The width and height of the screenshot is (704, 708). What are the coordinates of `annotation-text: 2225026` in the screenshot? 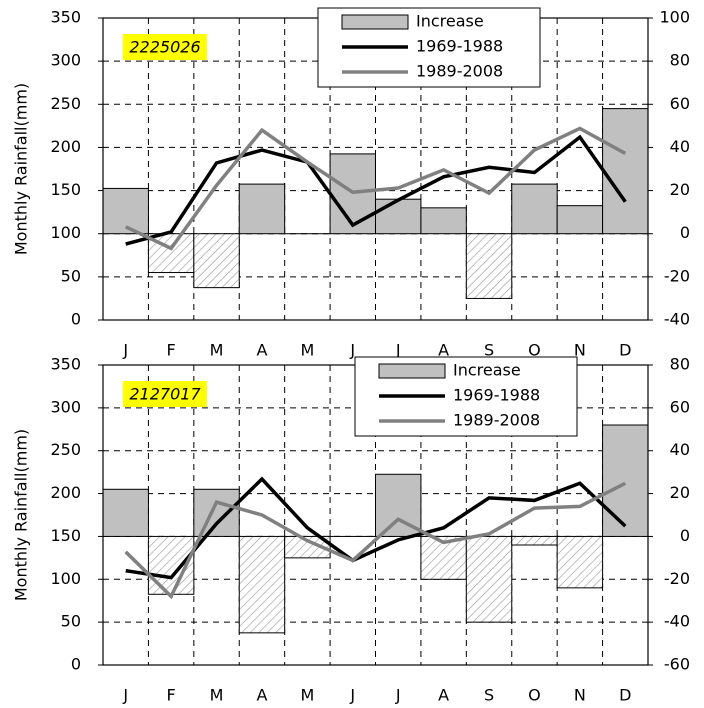 It's located at (164, 47).